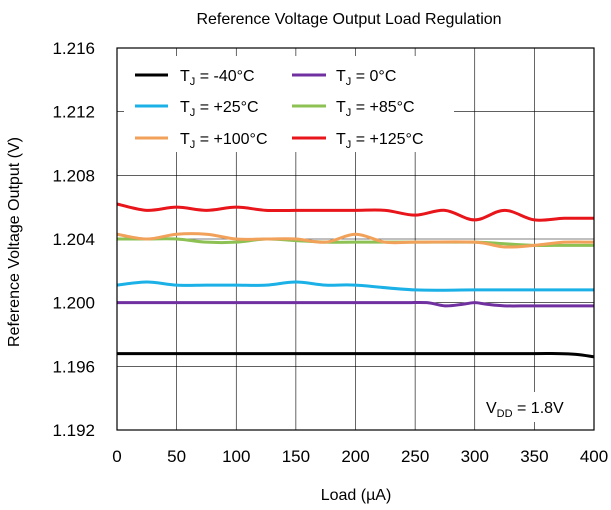 The image size is (611, 510). I want to click on annotation-background, so click(532, 407).